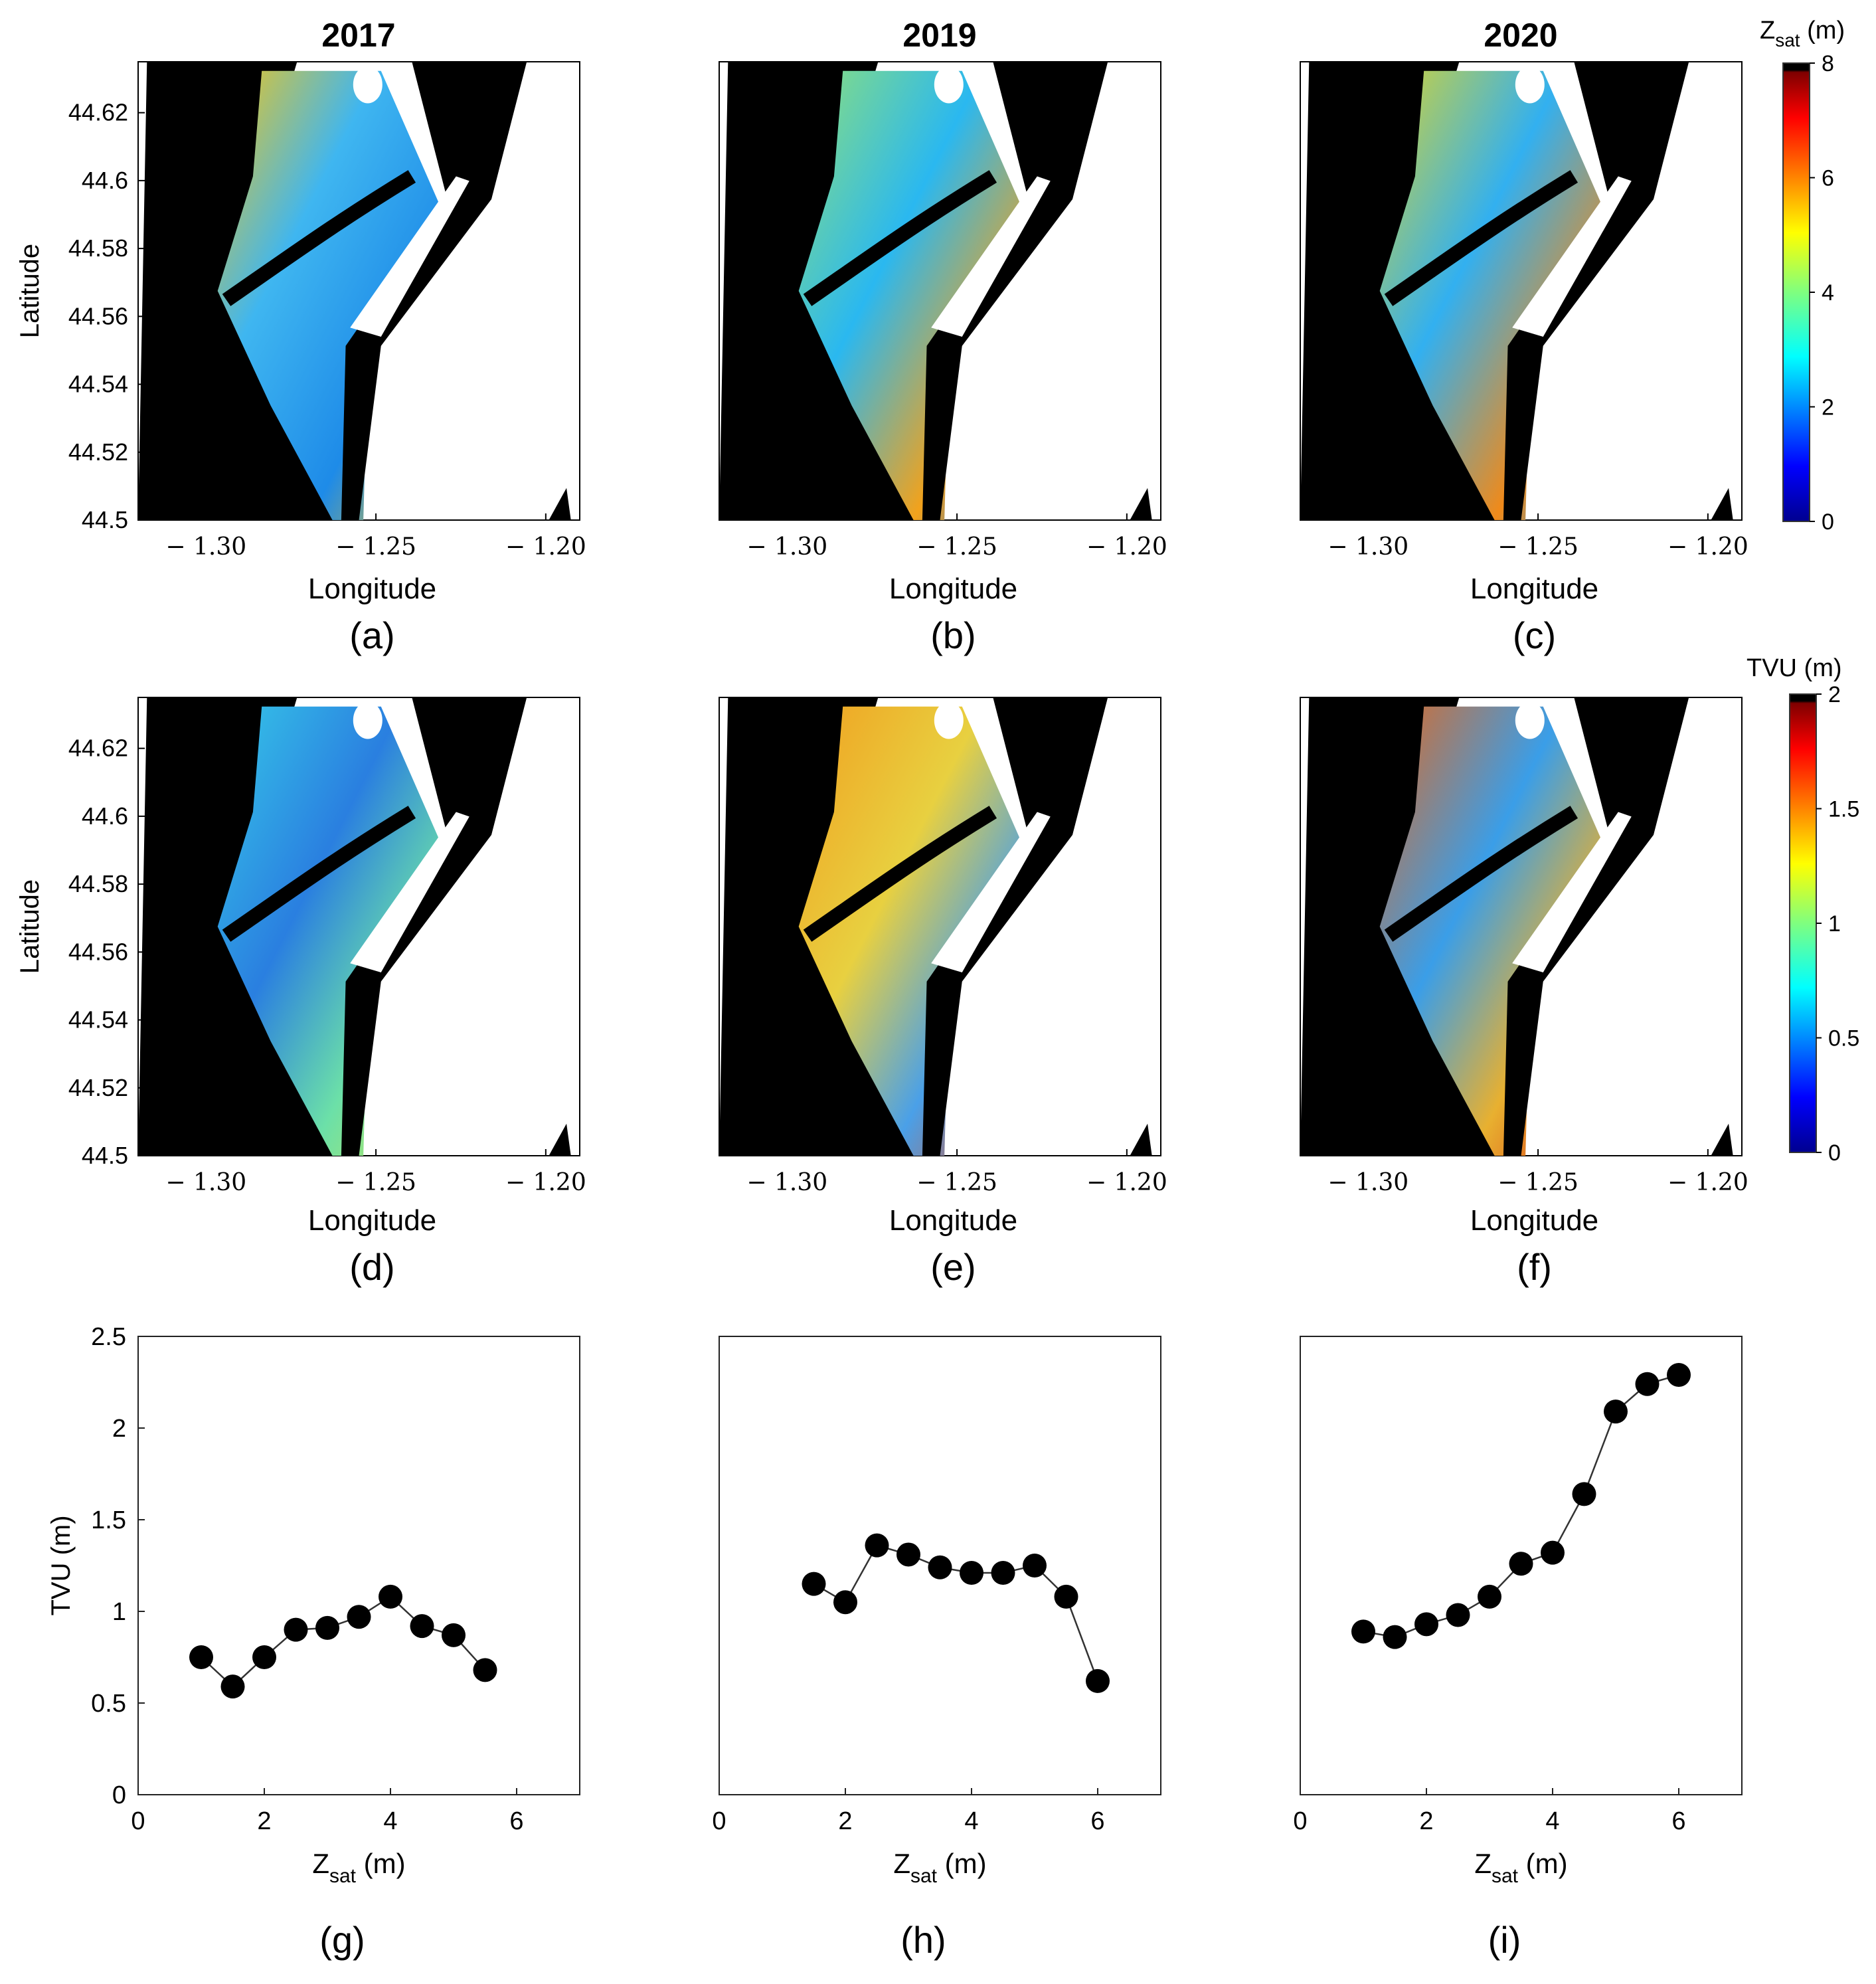 This screenshot has width=1876, height=1984. I want to click on colorbar-tick-label: 1, so click(1834, 924).